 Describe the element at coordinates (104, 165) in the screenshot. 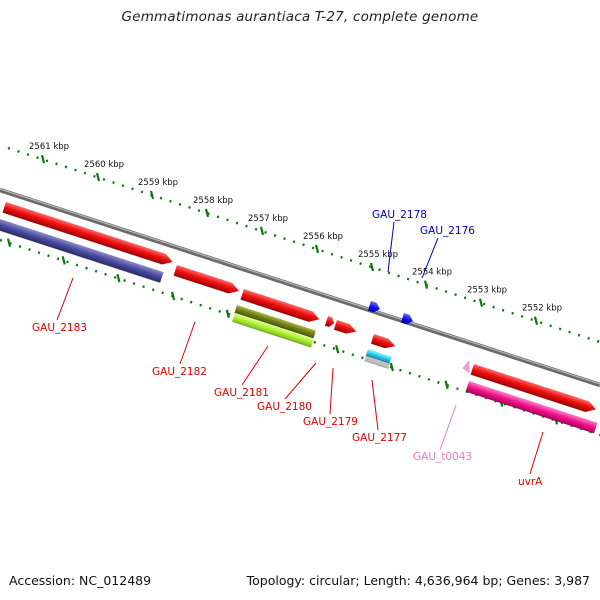

I see `scale-tick-label: 2560 kbp` at that location.